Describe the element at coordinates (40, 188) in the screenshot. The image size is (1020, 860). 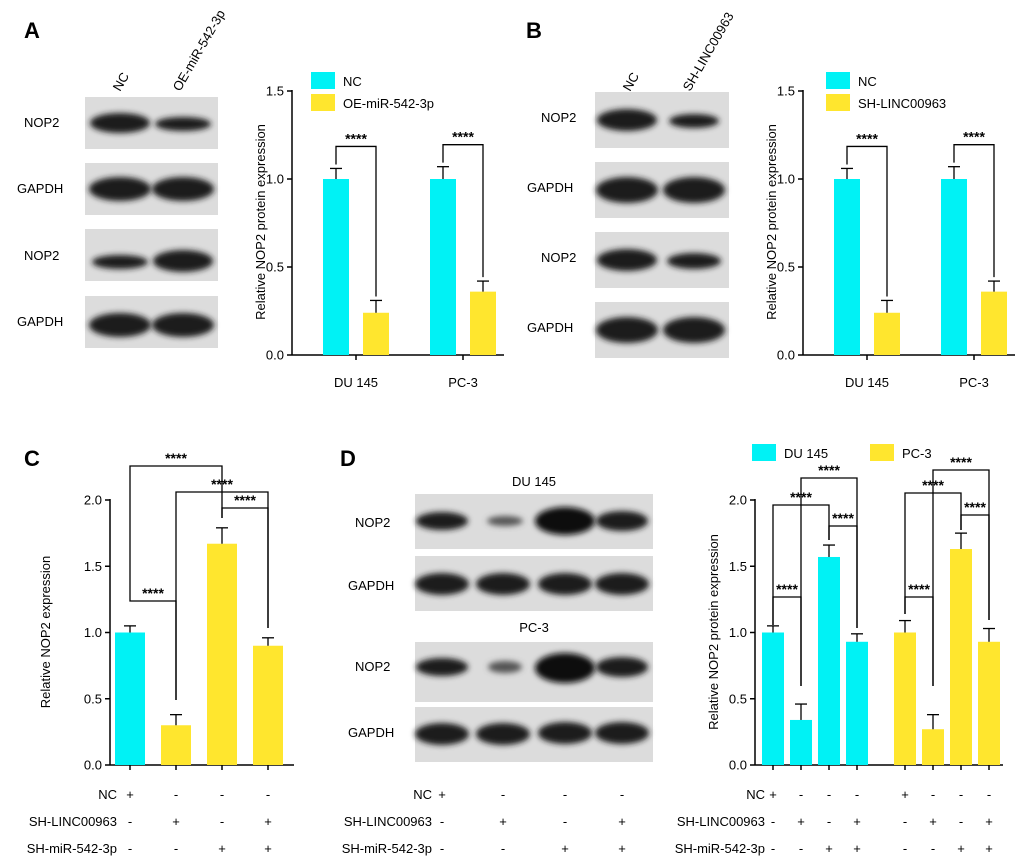
I see `blot-a-row-2-label: GAPDH` at that location.